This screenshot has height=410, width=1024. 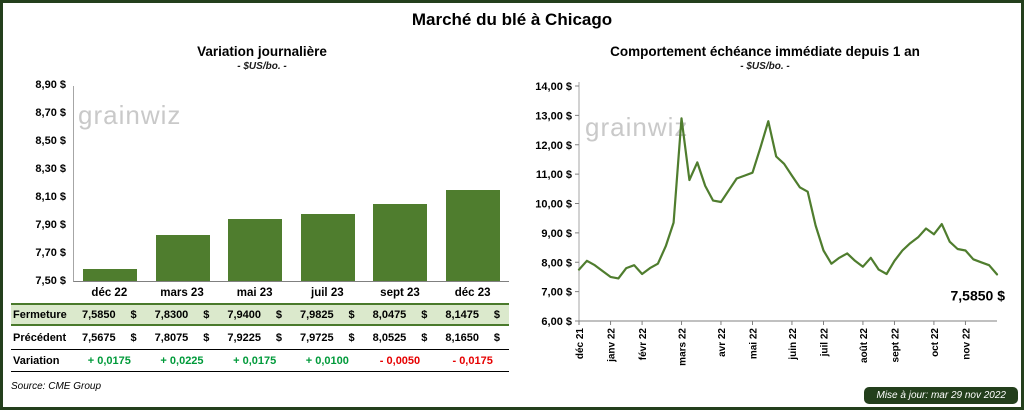 I want to click on line-ytick-label: 9,00 $, so click(x=556, y=234).